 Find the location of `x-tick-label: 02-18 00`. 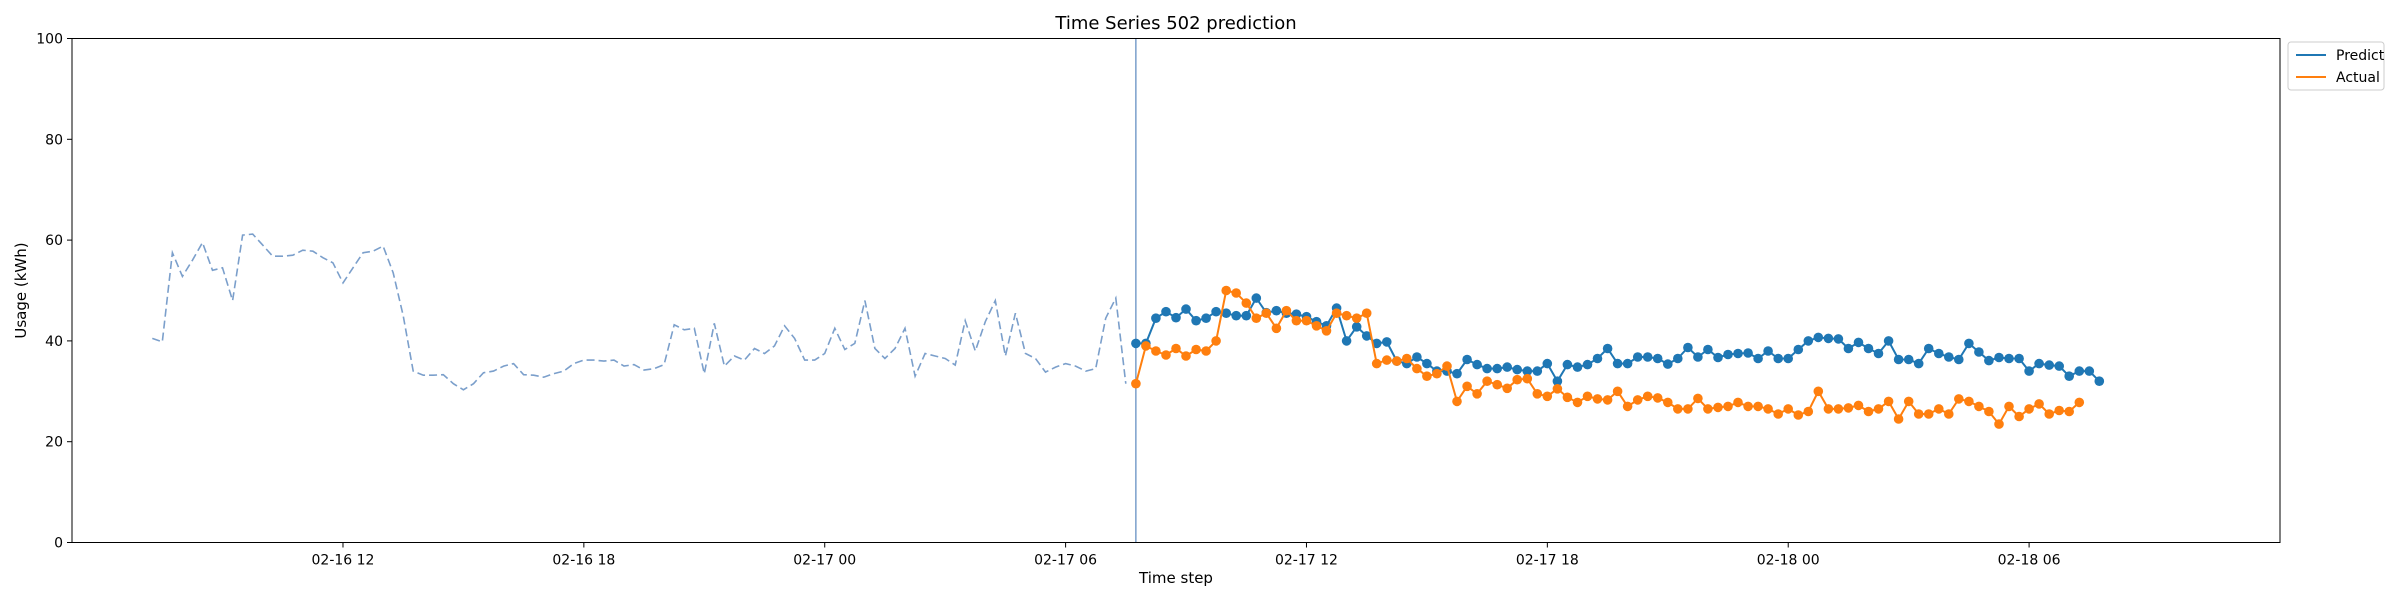

x-tick-label: 02-18 00 is located at coordinates (1788, 561).